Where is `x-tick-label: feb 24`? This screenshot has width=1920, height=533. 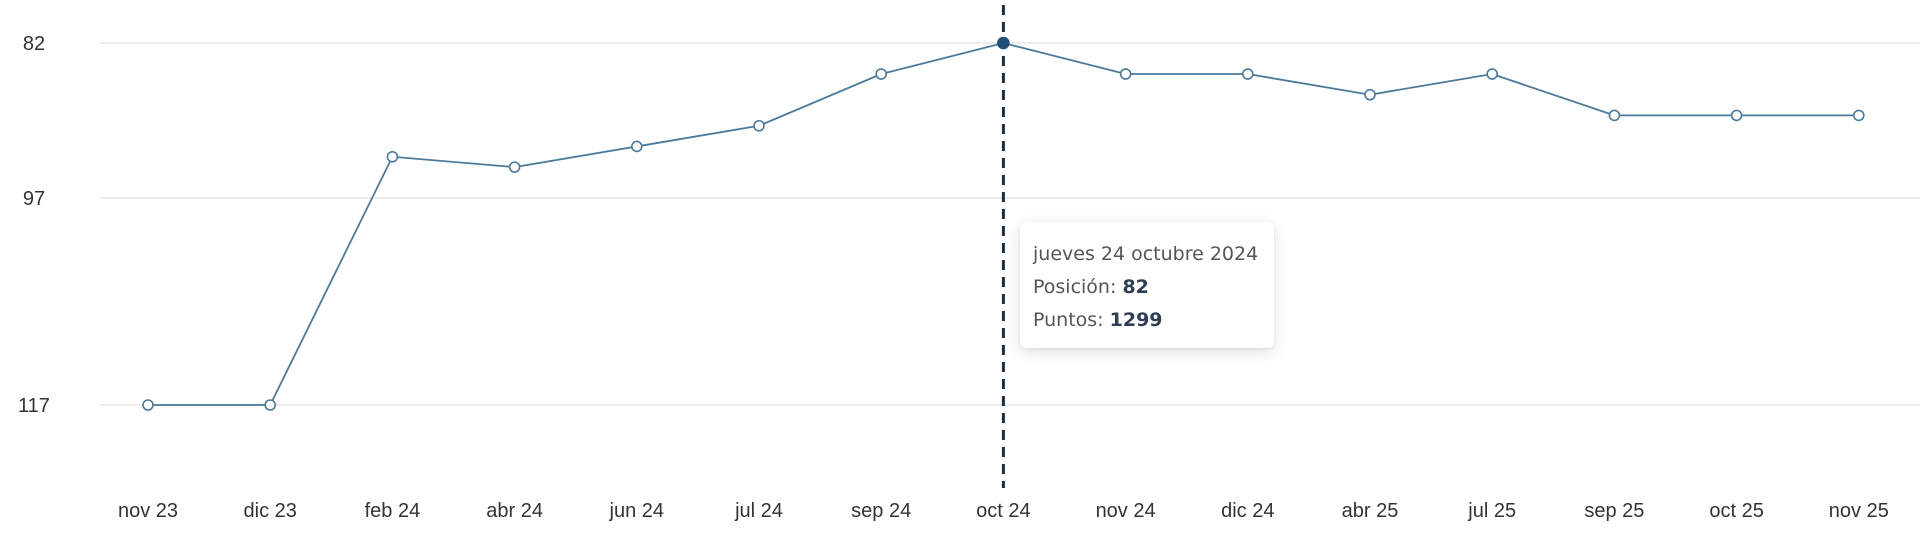 x-tick-label: feb 24 is located at coordinates (393, 511).